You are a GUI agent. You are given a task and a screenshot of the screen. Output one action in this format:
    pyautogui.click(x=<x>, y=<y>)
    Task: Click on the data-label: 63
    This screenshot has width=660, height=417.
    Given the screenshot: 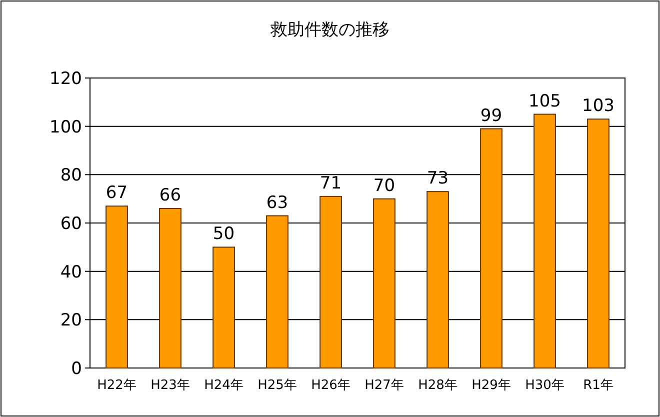 What is the action you would take?
    pyautogui.click(x=277, y=202)
    